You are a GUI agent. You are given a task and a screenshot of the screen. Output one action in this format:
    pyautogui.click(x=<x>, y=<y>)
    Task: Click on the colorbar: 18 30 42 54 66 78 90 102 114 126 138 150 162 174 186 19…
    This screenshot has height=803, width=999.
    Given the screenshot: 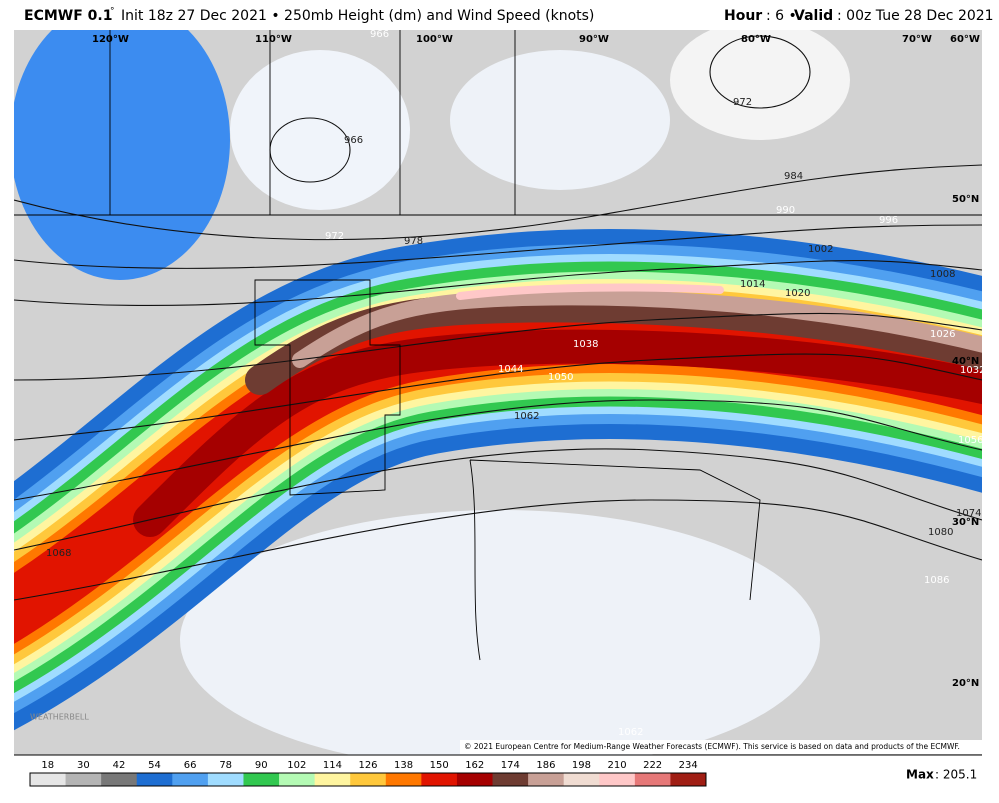 What is the action you would take?
    pyautogui.click(x=368, y=773)
    